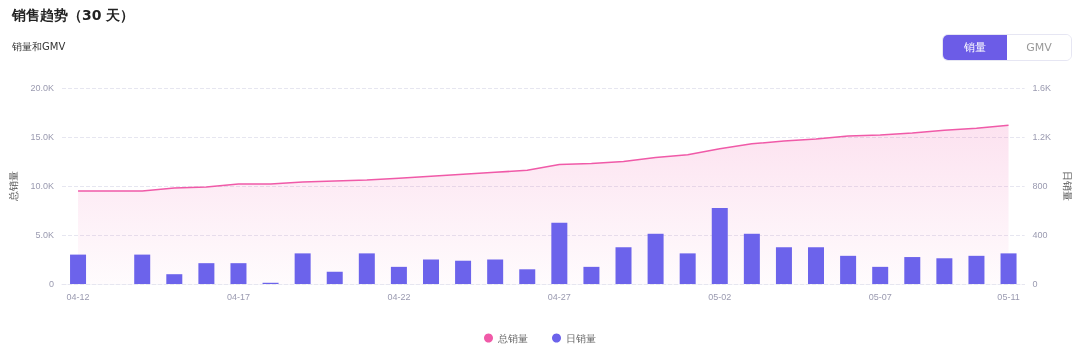  I want to click on y2-tick-label: 1.6K, so click(1042, 88).